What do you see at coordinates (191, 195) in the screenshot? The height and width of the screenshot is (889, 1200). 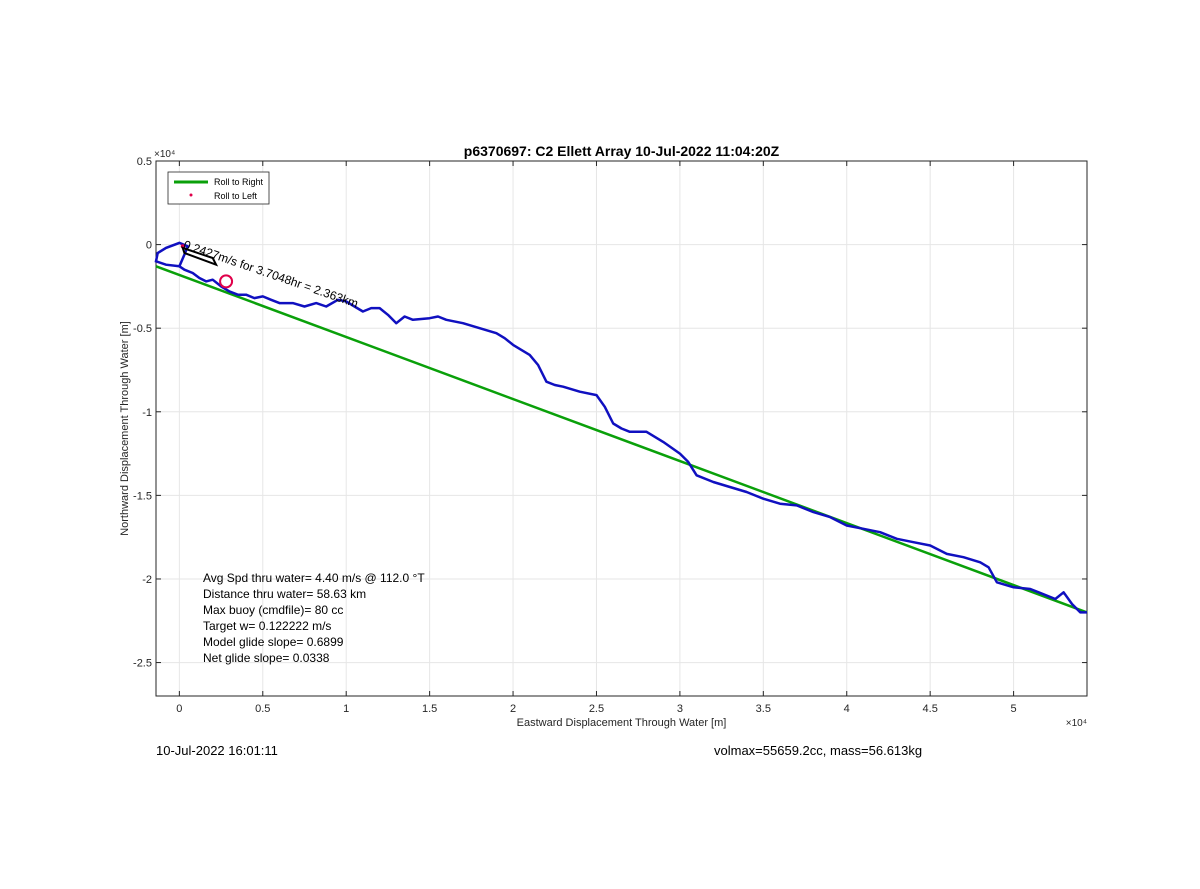 I see `legend-marker-roll-left` at bounding box center [191, 195].